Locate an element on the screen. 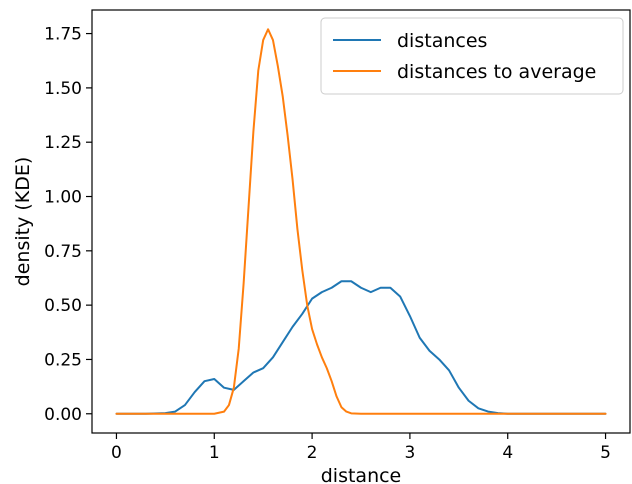  x-tick-label: 1 is located at coordinates (214, 453).